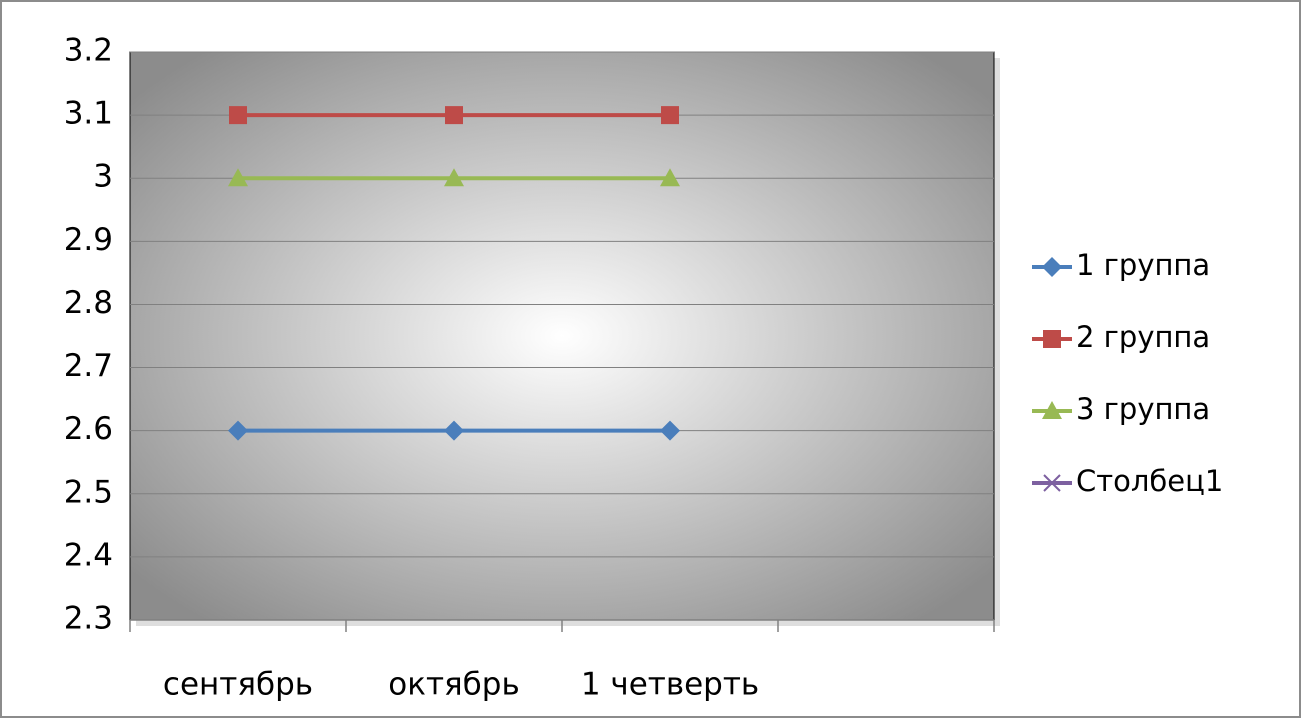 This screenshot has width=1302, height=719. Describe the element at coordinates (88, 492) in the screenshot. I see `y-tick-label: 2.5` at that location.